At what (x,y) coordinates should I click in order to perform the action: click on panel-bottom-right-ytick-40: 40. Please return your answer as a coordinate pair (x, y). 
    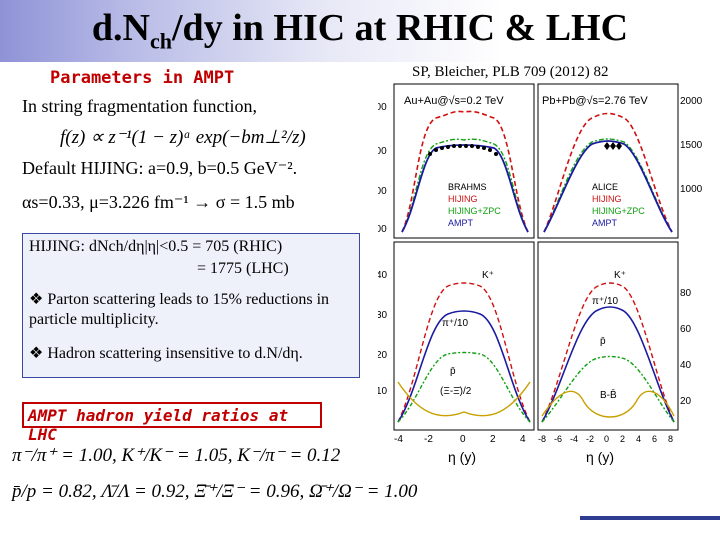
    Looking at the image, I should click on (686, 365).